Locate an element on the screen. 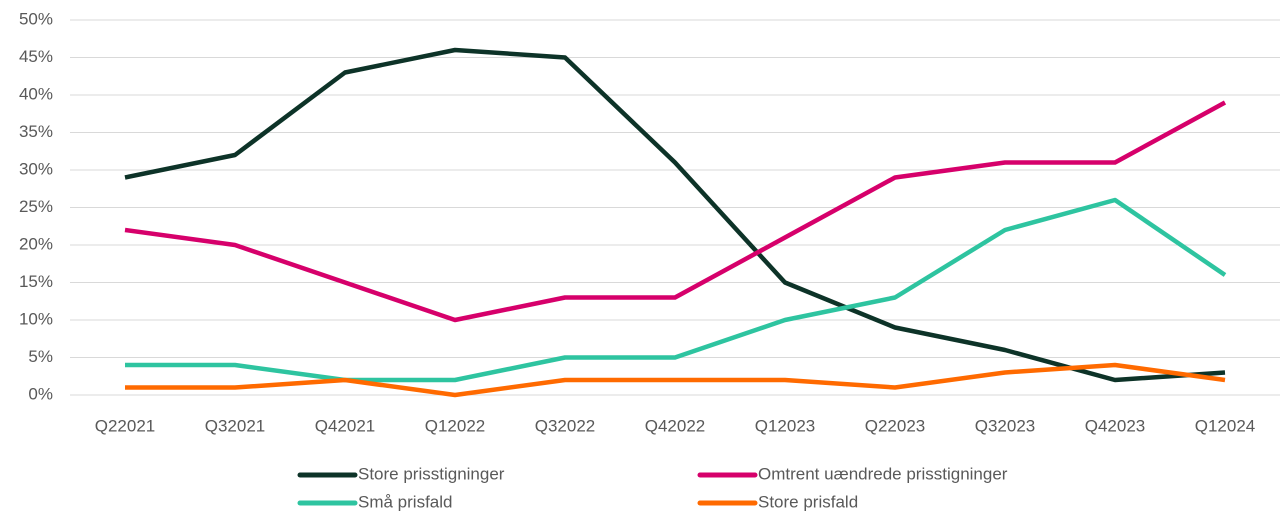 The height and width of the screenshot is (518, 1280). y-tick-label: 5% is located at coordinates (40, 356).